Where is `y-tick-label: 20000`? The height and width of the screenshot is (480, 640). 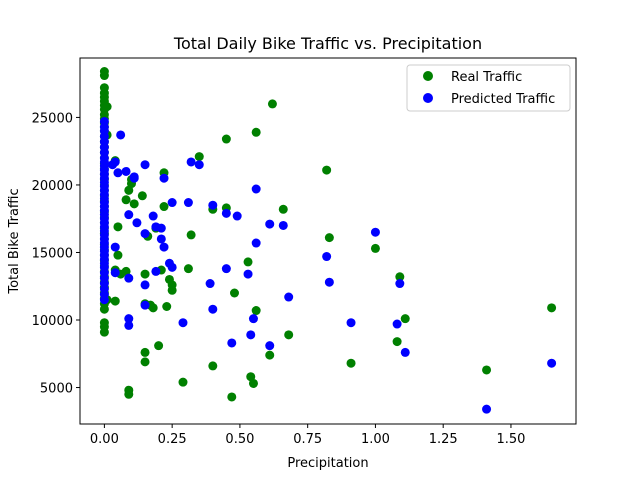 y-tick-label: 20000 is located at coordinates (52, 186).